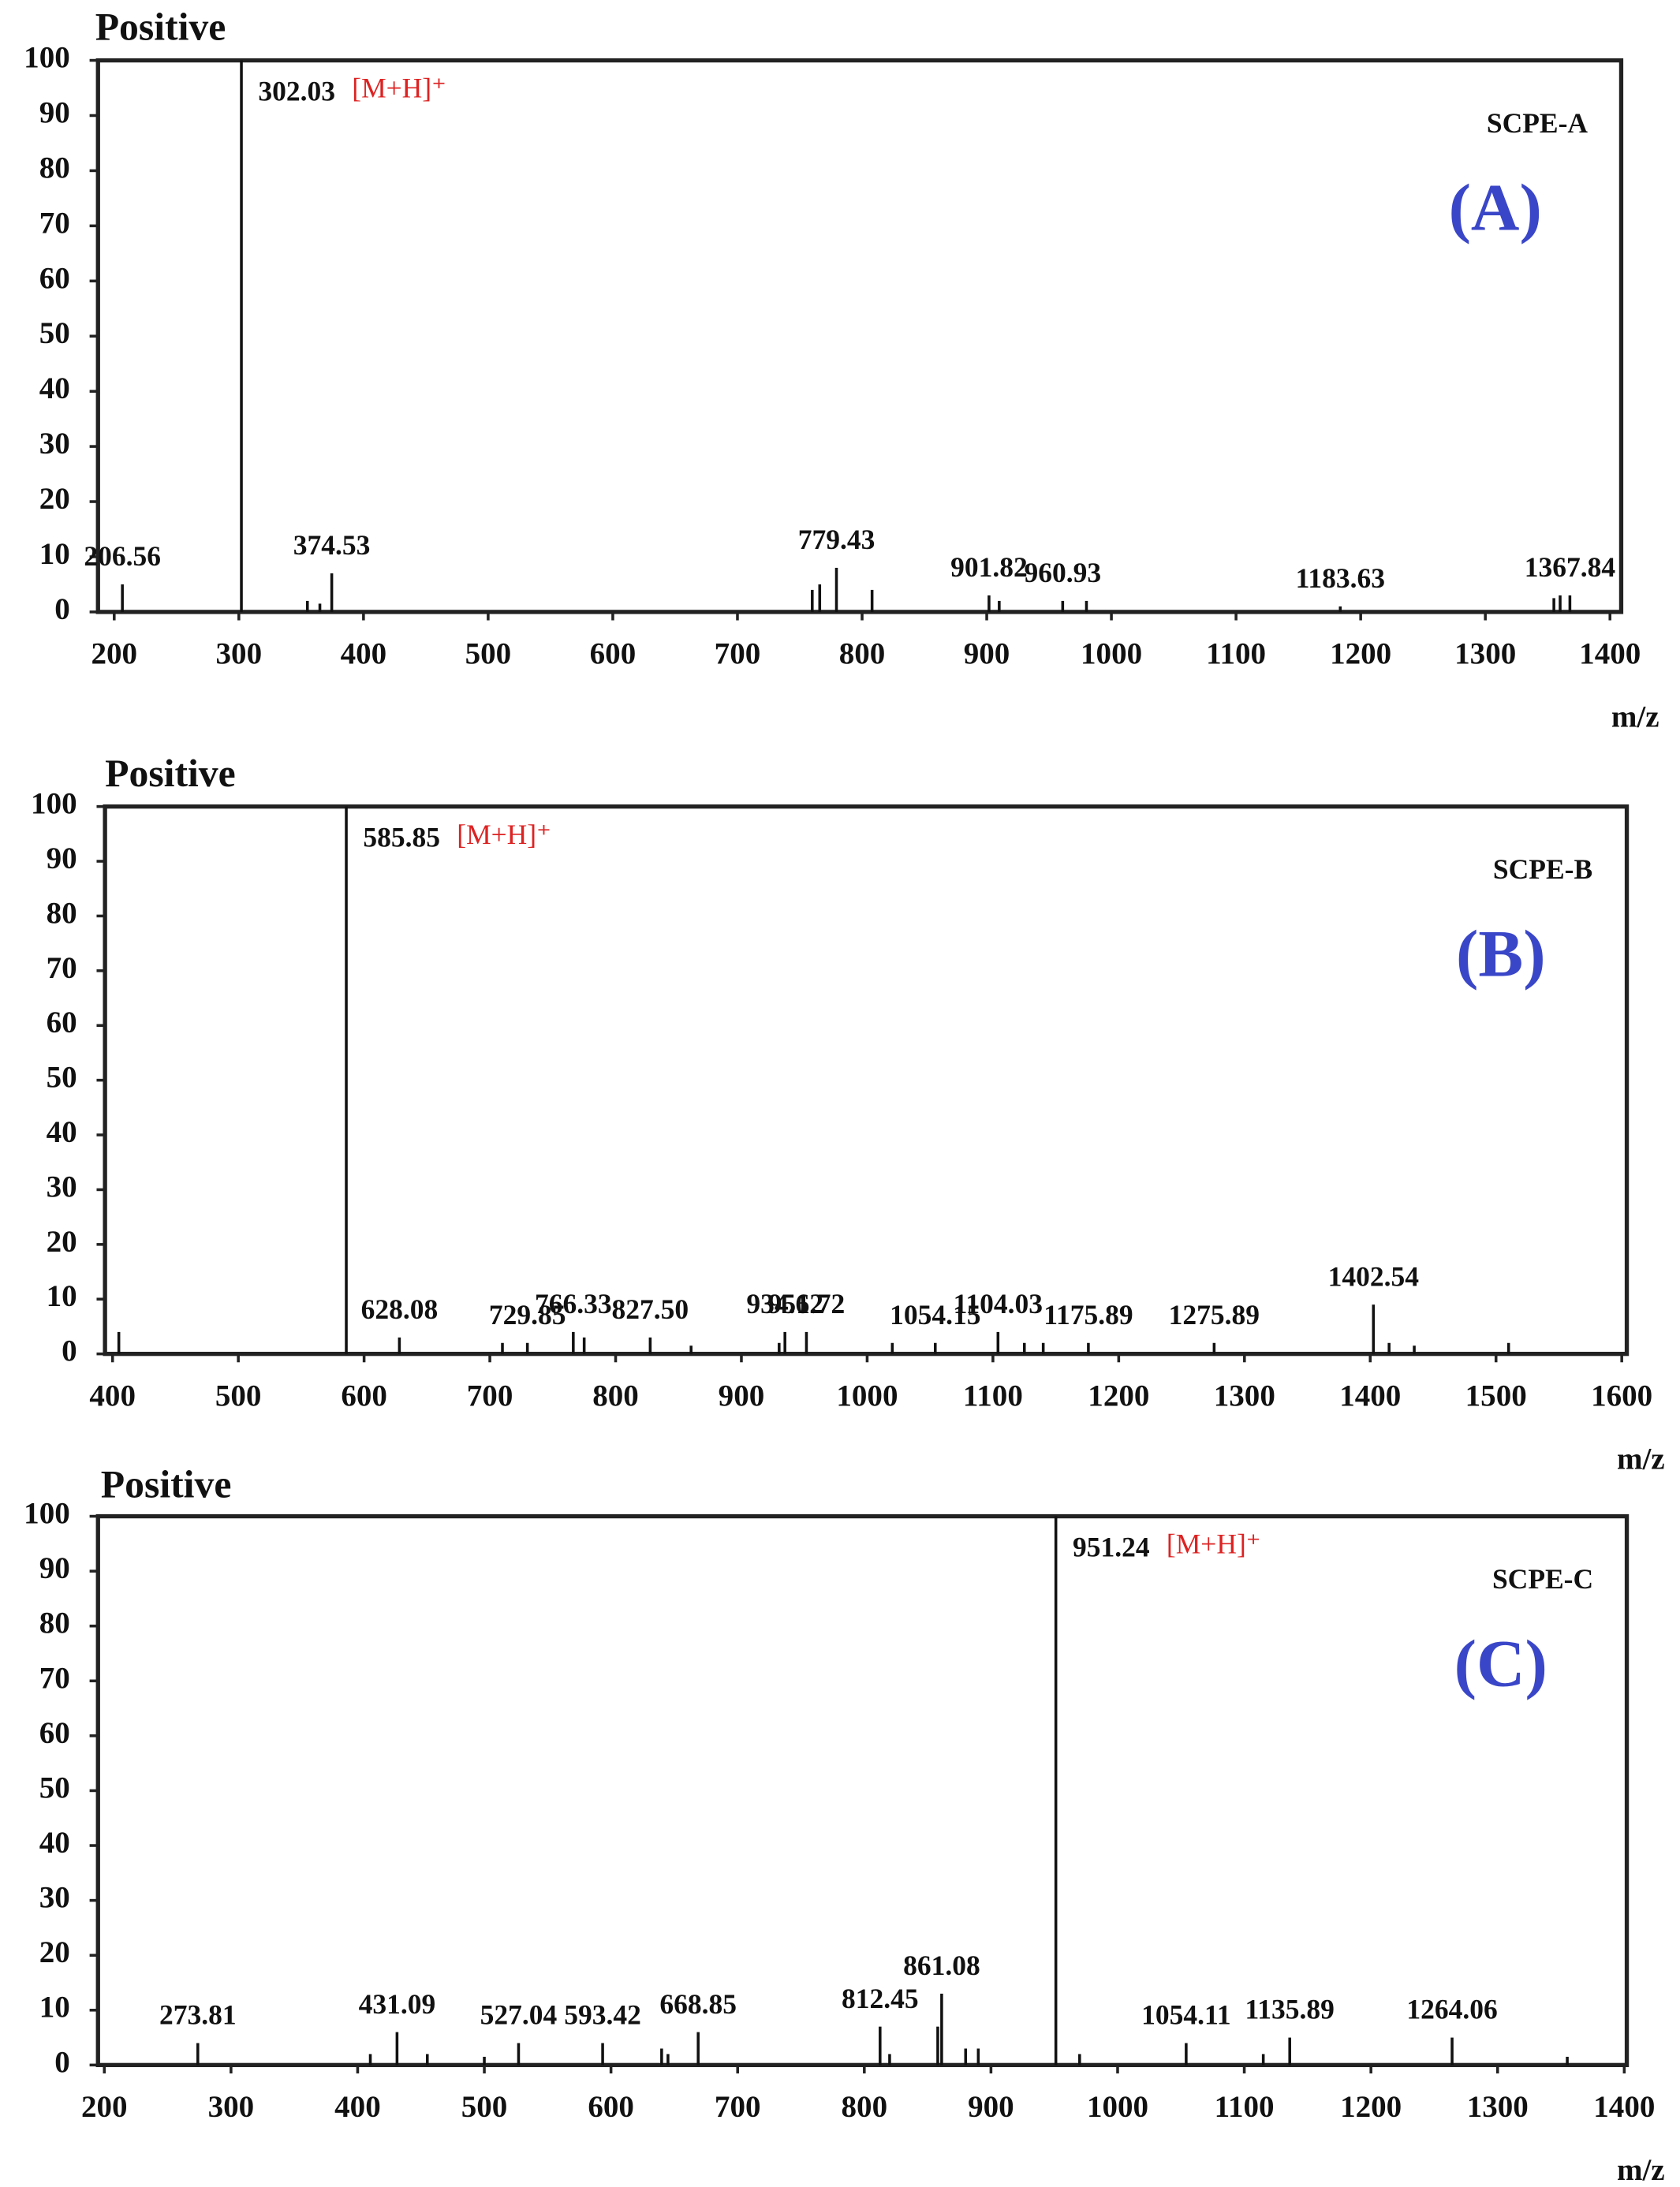 This screenshot has width=1680, height=2187. I want to click on peak-label: 951.72, so click(807, 1303).